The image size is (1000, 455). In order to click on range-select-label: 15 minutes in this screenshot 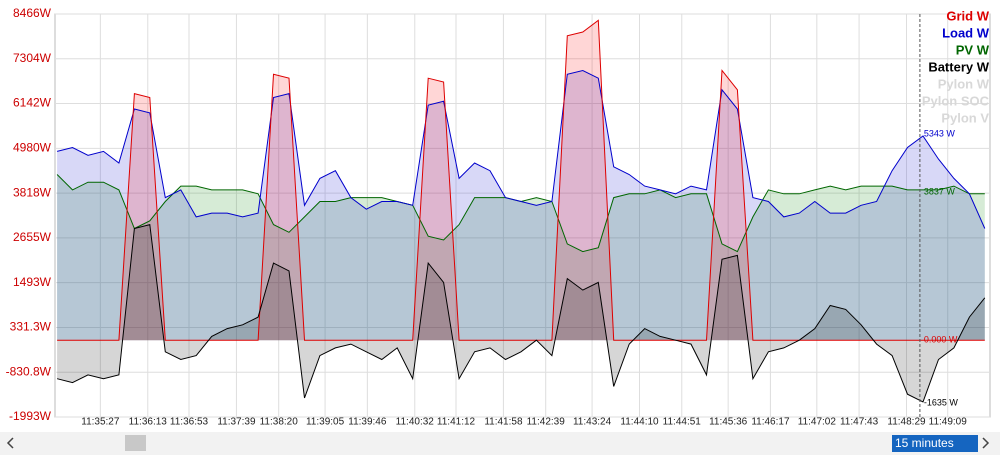, I will do `click(924, 443)`.